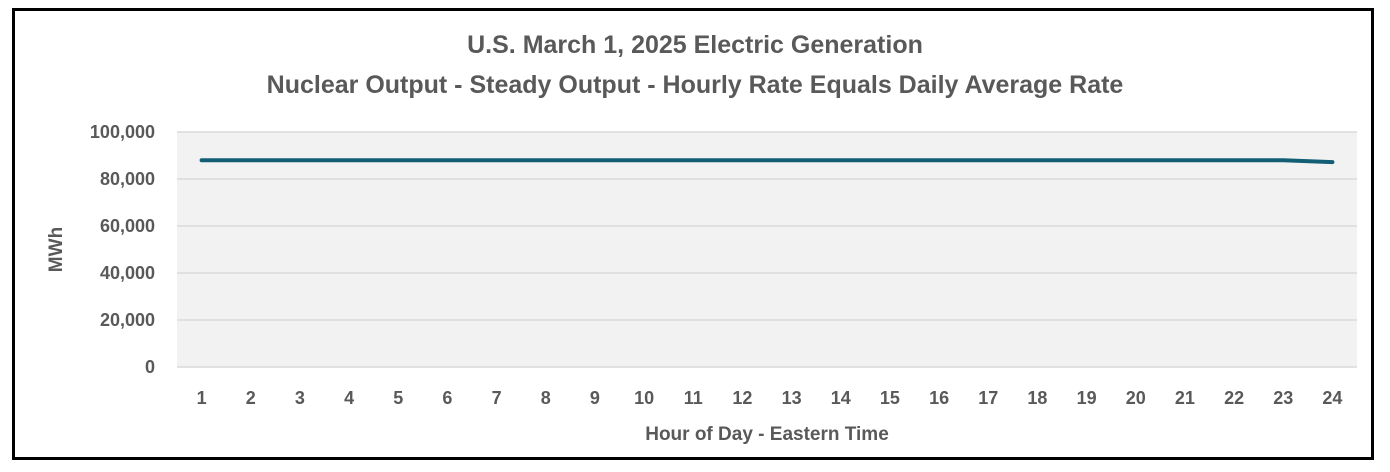 The height and width of the screenshot is (472, 1390). Describe the element at coordinates (644, 398) in the screenshot. I see `x-tick-label: 10` at that location.